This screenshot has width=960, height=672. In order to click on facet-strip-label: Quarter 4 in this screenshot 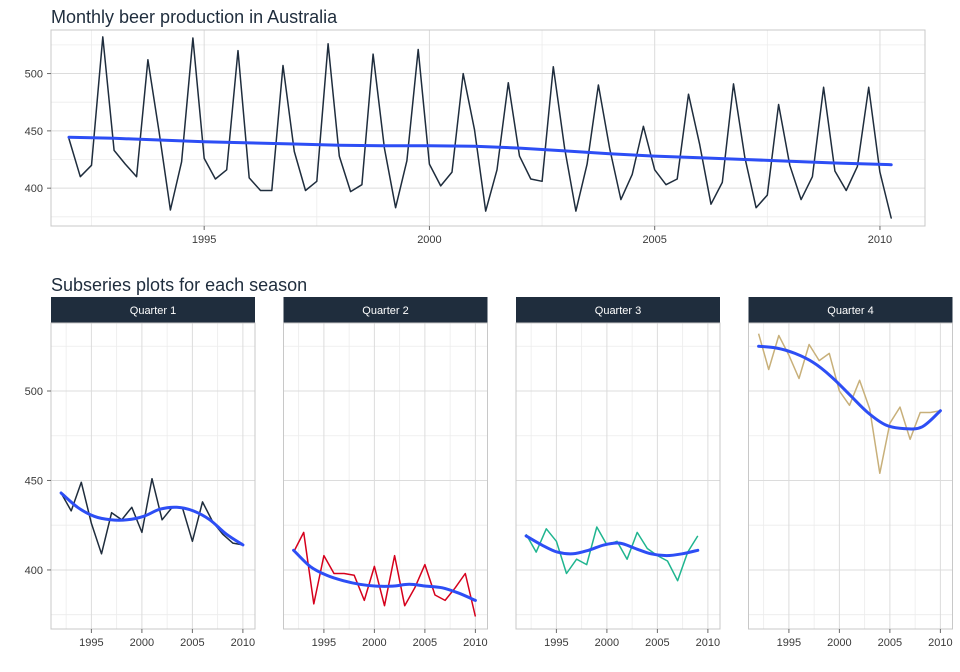, I will do `click(850, 311)`.